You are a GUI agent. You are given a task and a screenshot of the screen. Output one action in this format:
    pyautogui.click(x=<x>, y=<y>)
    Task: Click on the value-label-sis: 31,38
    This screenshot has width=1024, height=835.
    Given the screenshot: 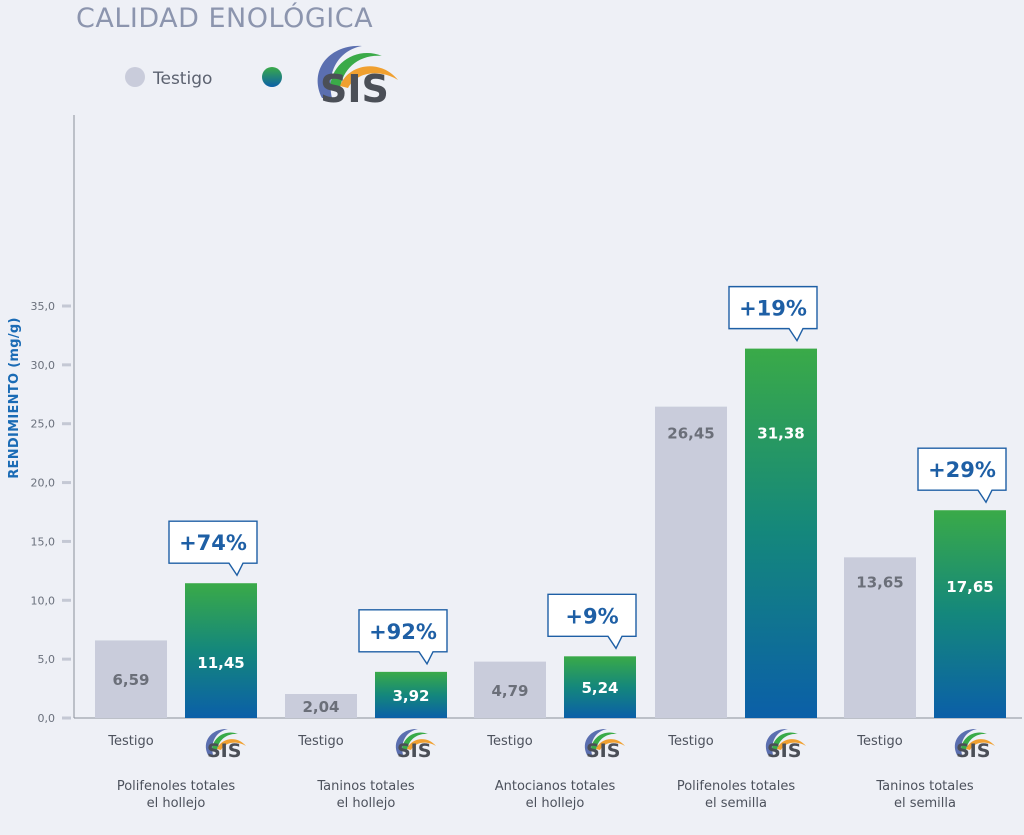 What is the action you would take?
    pyautogui.click(x=780, y=434)
    